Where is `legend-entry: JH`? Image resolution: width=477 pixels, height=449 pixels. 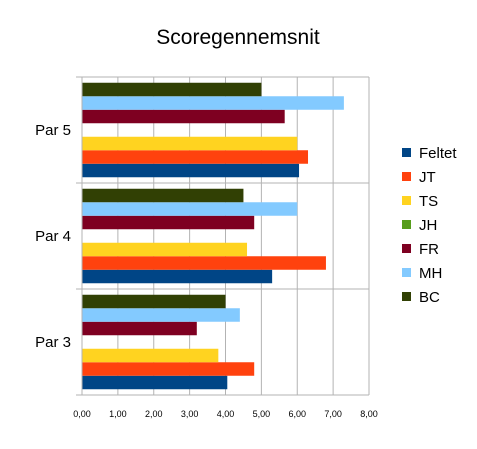 legend-entry: JH is located at coordinates (428, 225).